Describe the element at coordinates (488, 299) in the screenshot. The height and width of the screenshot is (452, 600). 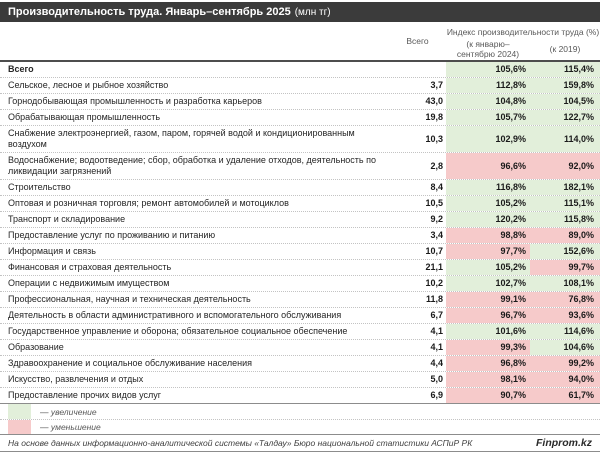
I see `row-index-vs-2024: 99,1%` at that location.